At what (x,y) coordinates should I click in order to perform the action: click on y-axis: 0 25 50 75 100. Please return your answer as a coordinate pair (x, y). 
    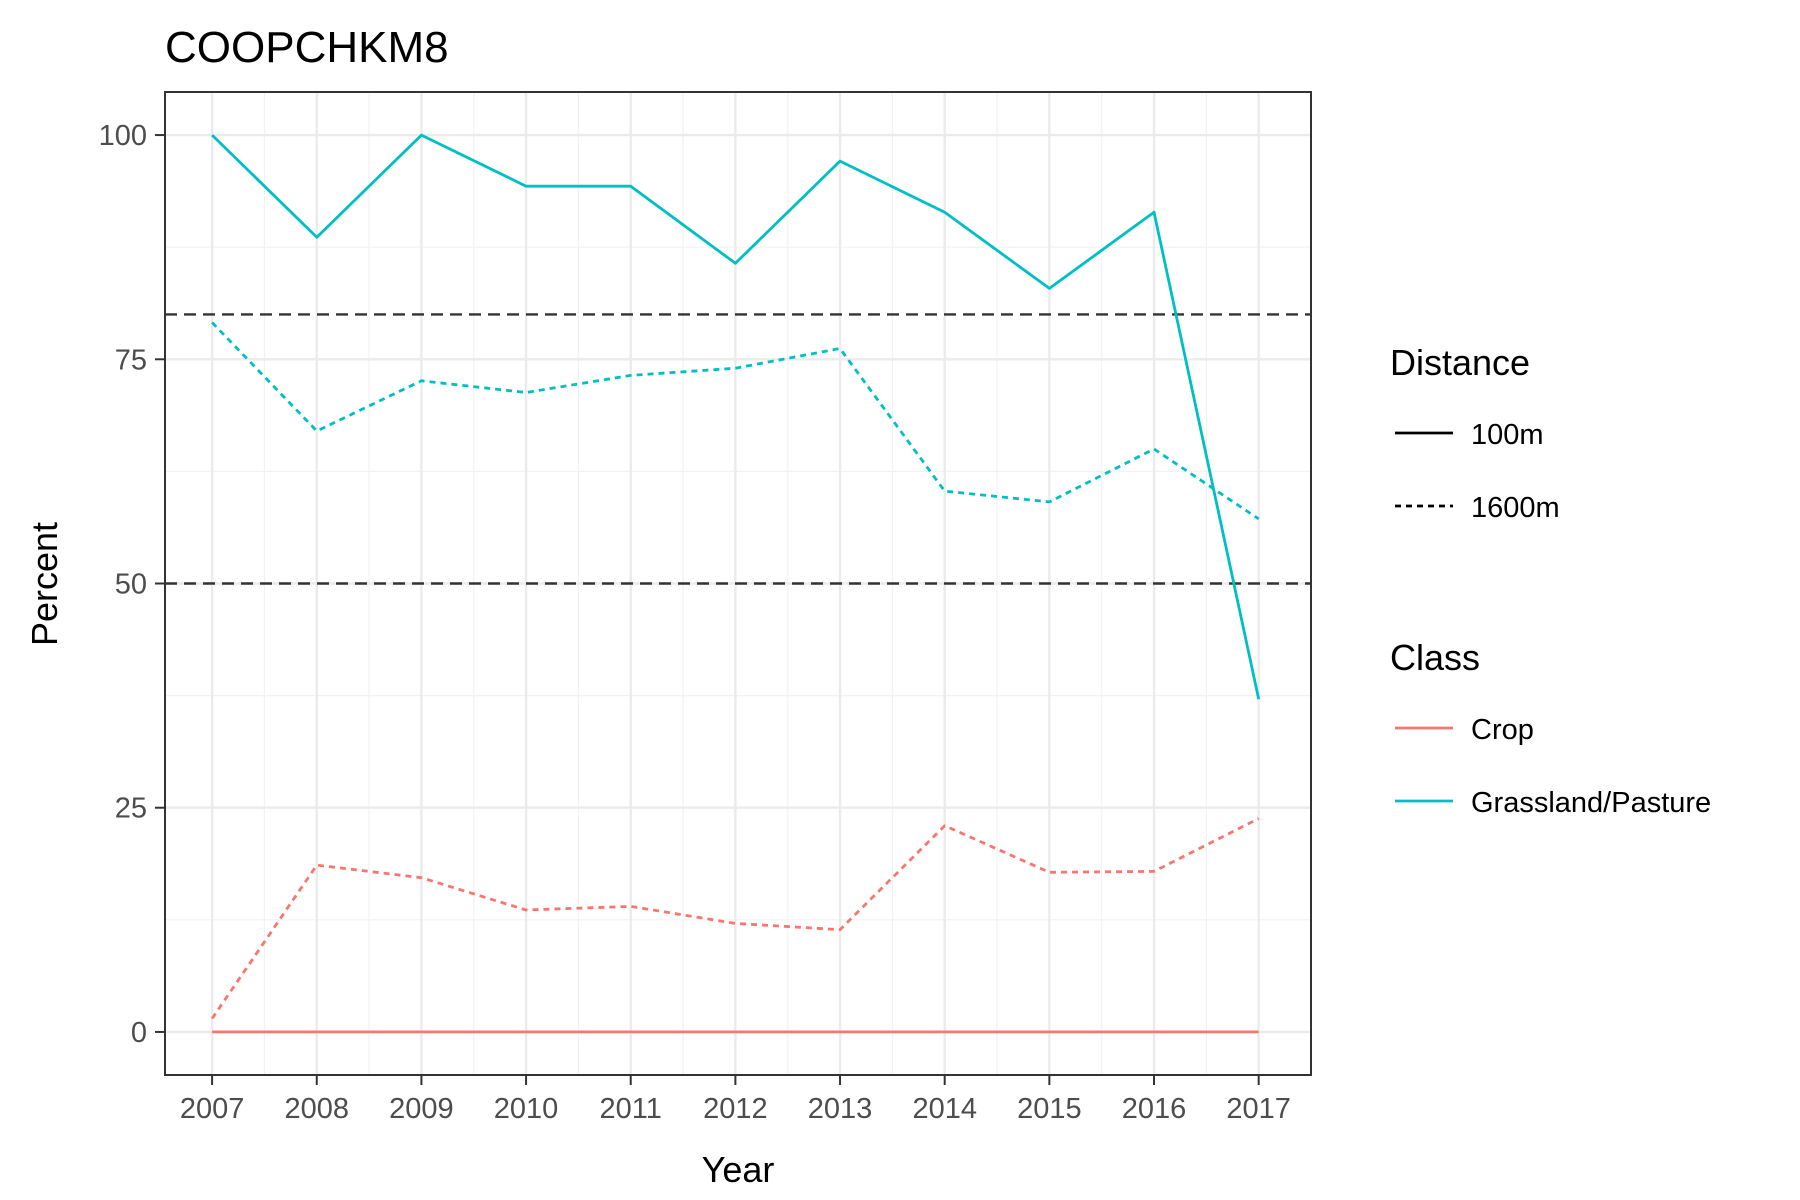
    Looking at the image, I should click on (132, 584).